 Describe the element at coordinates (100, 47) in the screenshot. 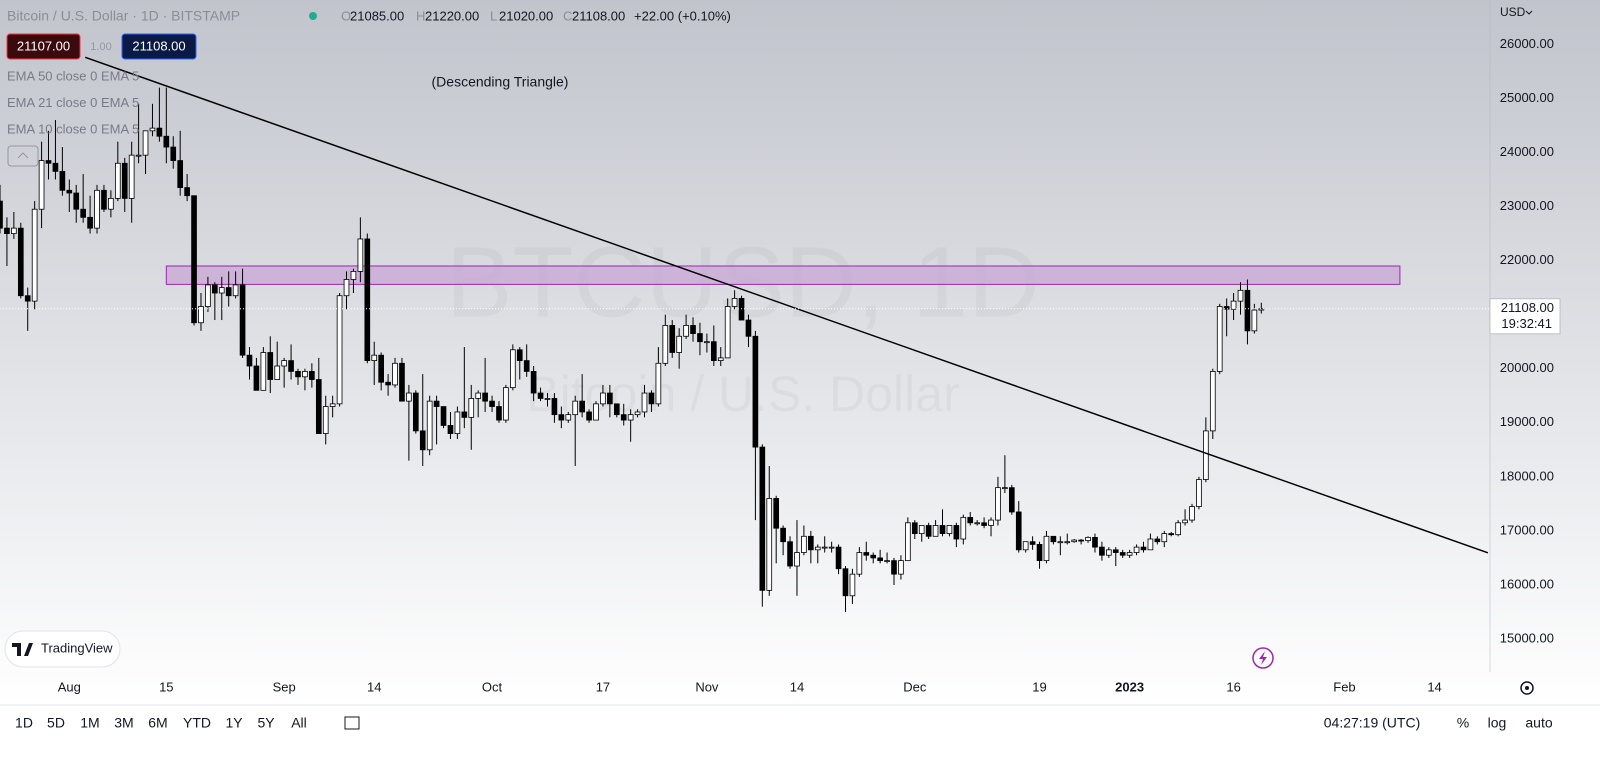

I see `spread: 1.00` at that location.